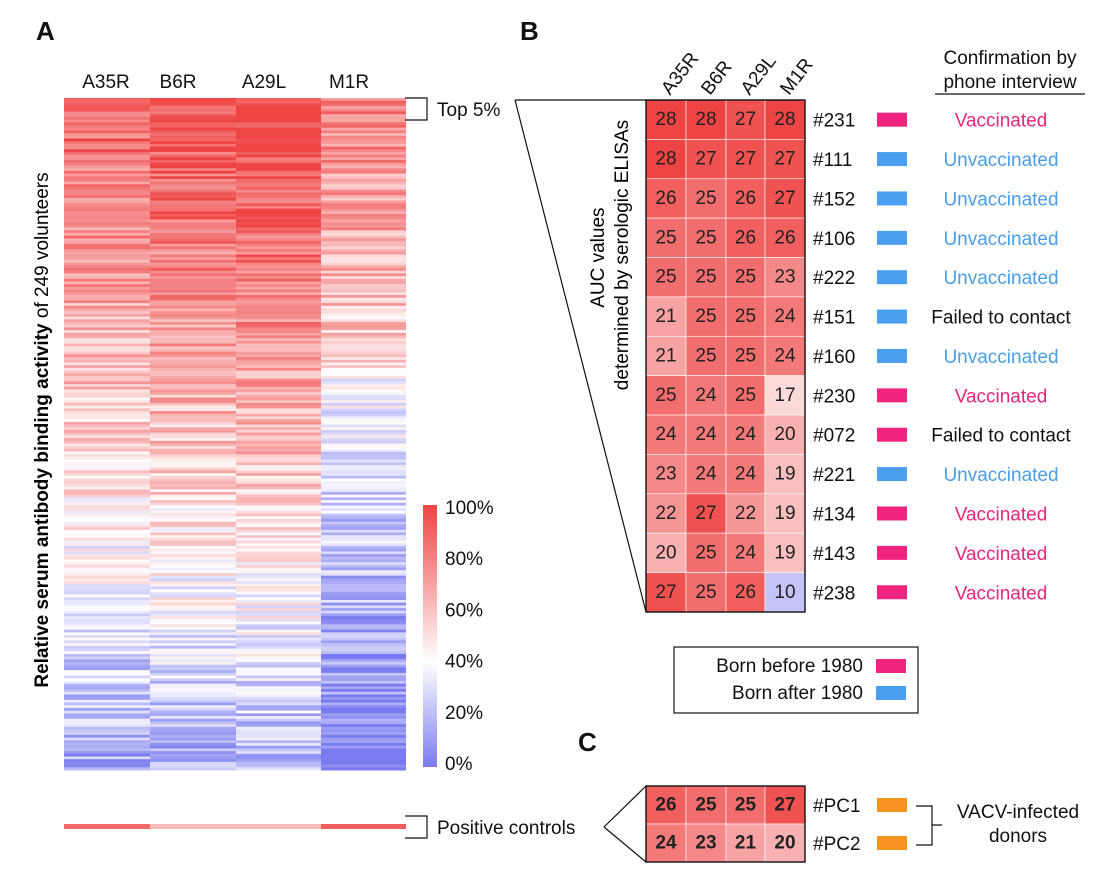  What do you see at coordinates (1000, 475) in the screenshot?
I see `confirmation-status: Unvaccinated` at bounding box center [1000, 475].